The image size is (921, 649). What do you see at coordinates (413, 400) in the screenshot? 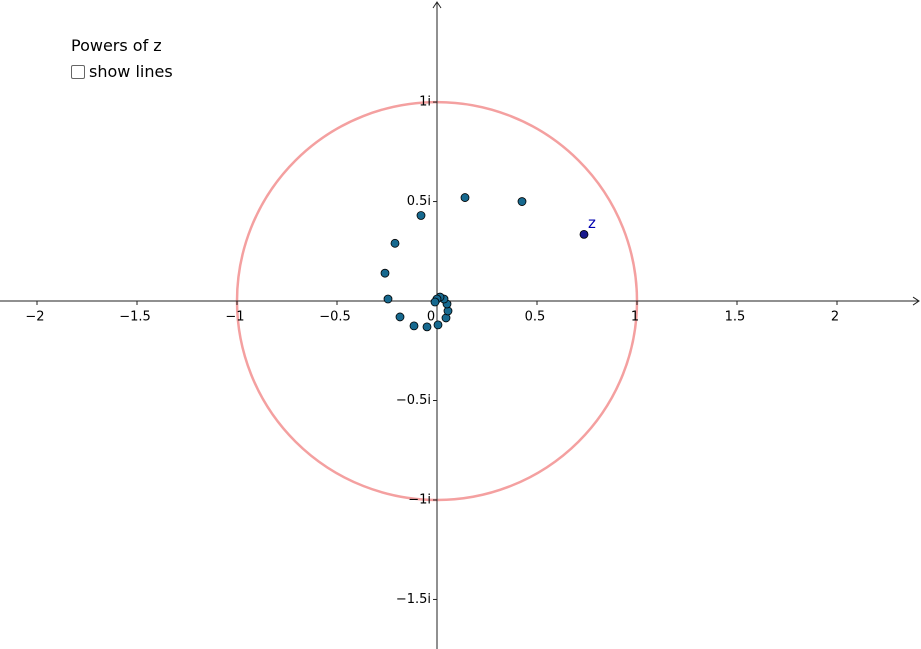
I see `y-tick-label: −0.5i` at bounding box center [413, 400].